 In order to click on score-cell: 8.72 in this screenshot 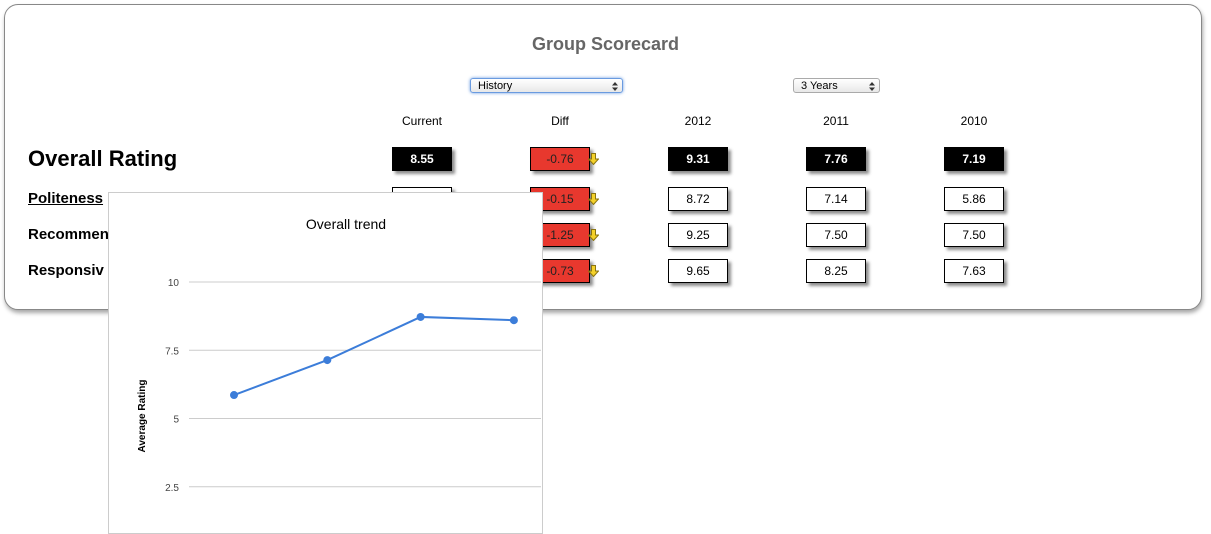, I will do `click(698, 199)`.